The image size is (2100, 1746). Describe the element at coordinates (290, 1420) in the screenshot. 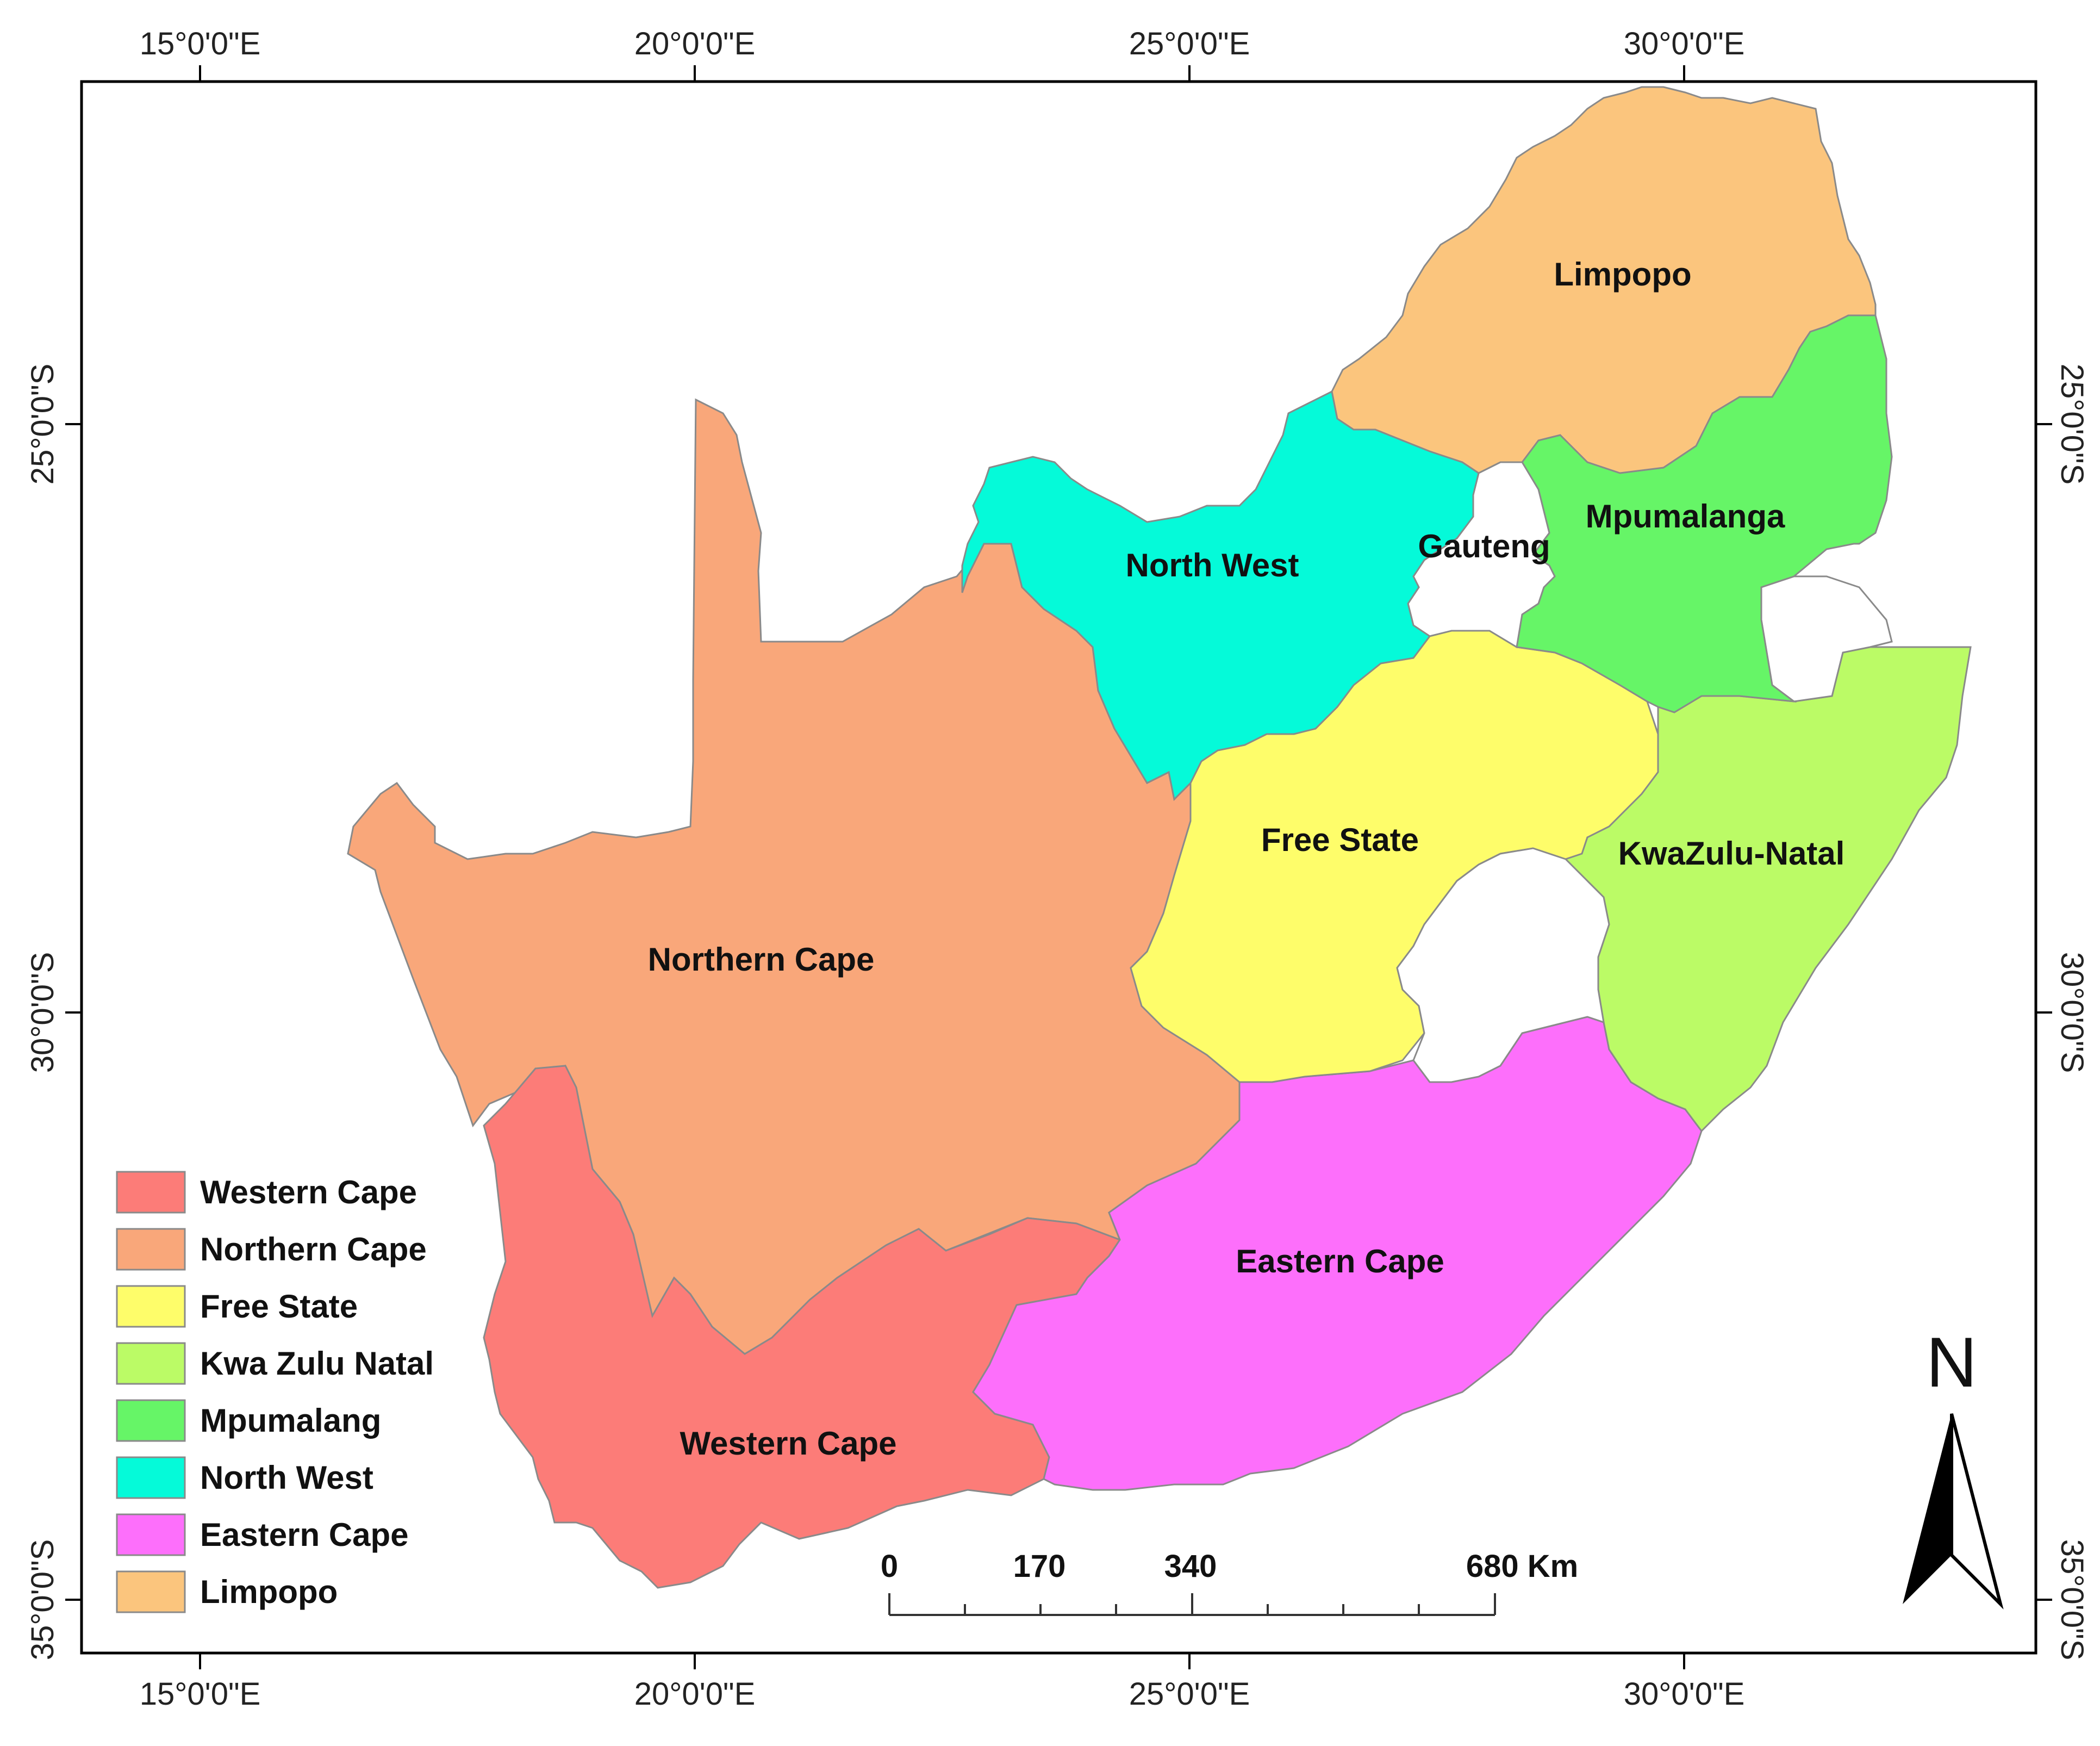

I see `legend-label: Mpumalang` at that location.